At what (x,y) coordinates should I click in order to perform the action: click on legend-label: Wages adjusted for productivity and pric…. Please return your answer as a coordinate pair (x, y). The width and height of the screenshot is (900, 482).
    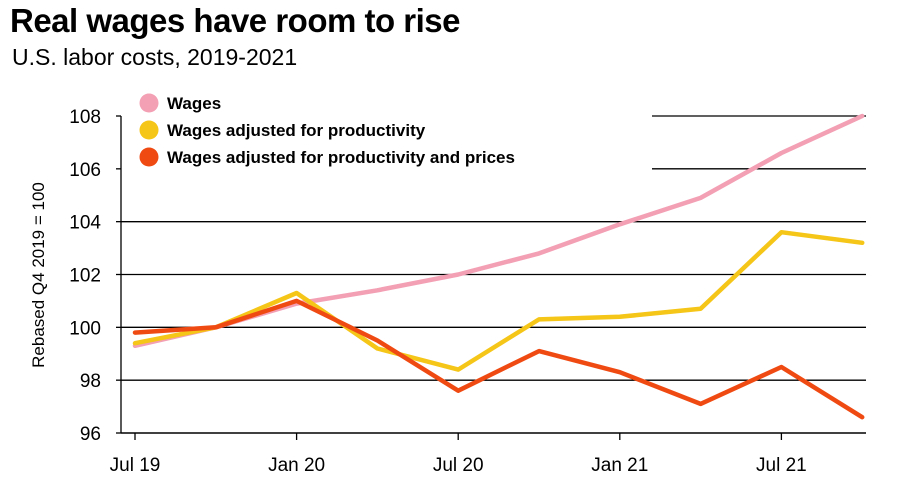
    Looking at the image, I should click on (341, 157).